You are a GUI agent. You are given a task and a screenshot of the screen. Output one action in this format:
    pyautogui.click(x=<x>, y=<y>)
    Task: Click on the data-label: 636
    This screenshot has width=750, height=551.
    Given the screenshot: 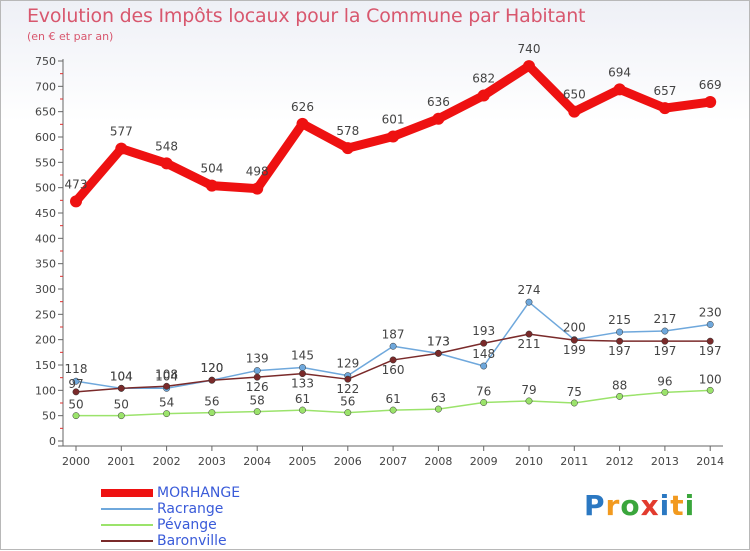 What is the action you would take?
    pyautogui.click(x=438, y=102)
    